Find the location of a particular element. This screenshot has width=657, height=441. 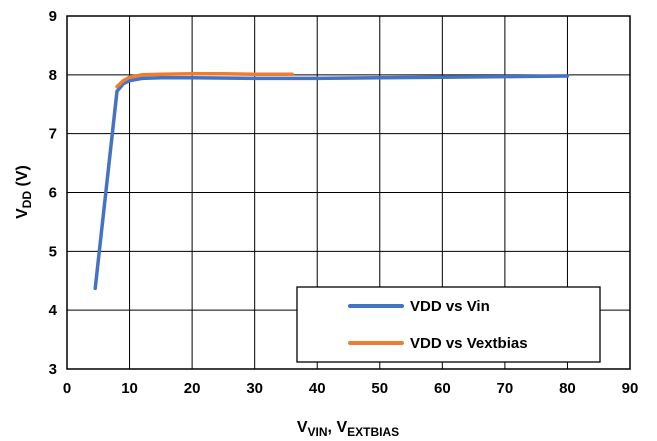

x-tick-label: 70 is located at coordinates (505, 388).